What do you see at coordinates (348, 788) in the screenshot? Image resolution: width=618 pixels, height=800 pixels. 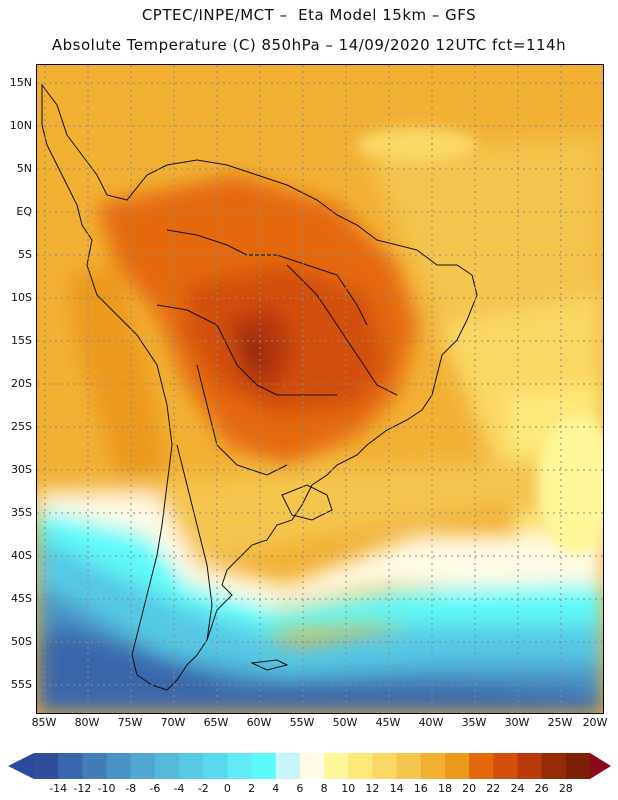 I see `colorbar-label: 10` at bounding box center [348, 788].